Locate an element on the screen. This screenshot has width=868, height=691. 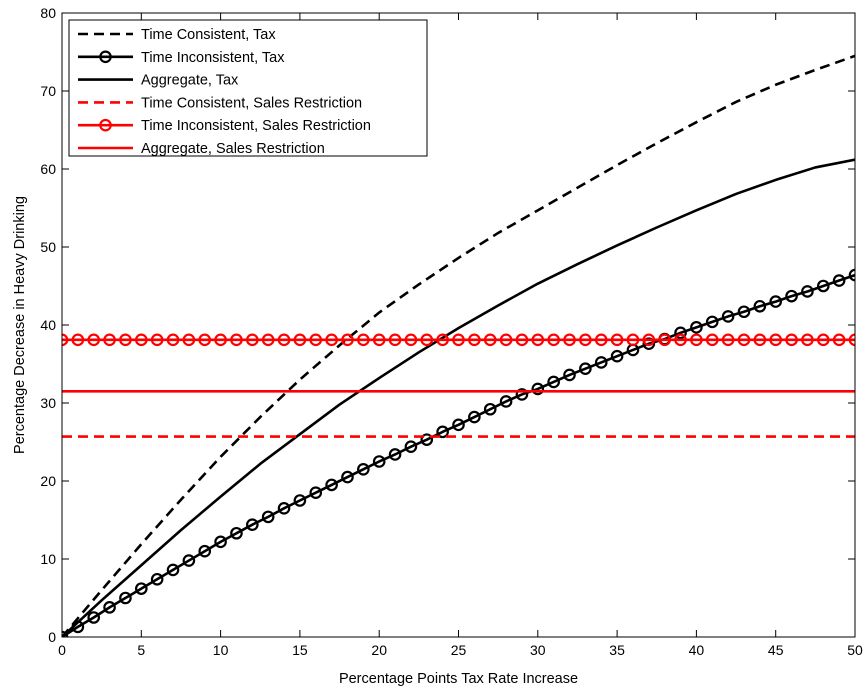
x-tick-label: 25 is located at coordinates (459, 650).